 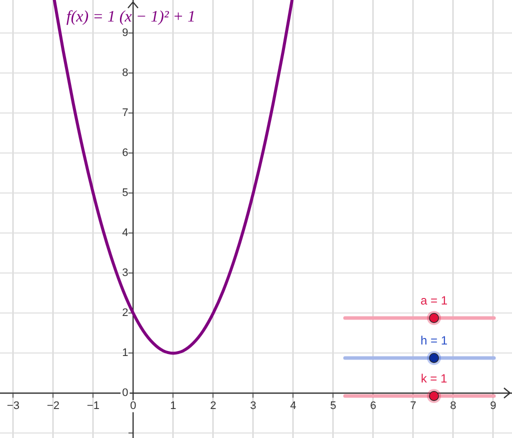 I want to click on y-tick-label: 6, so click(x=125, y=153).